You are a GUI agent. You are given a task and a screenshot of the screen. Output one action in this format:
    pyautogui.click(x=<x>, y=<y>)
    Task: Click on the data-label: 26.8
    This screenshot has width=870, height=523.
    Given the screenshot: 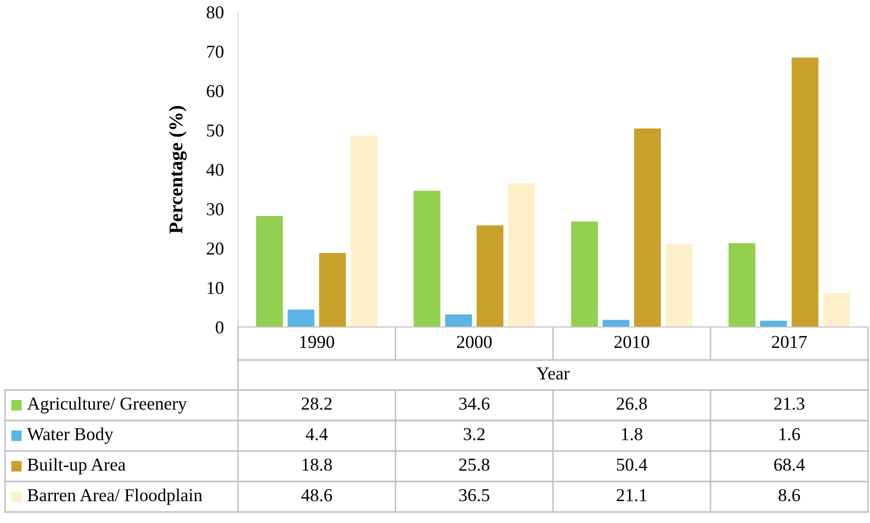 What is the action you would take?
    pyautogui.click(x=631, y=404)
    